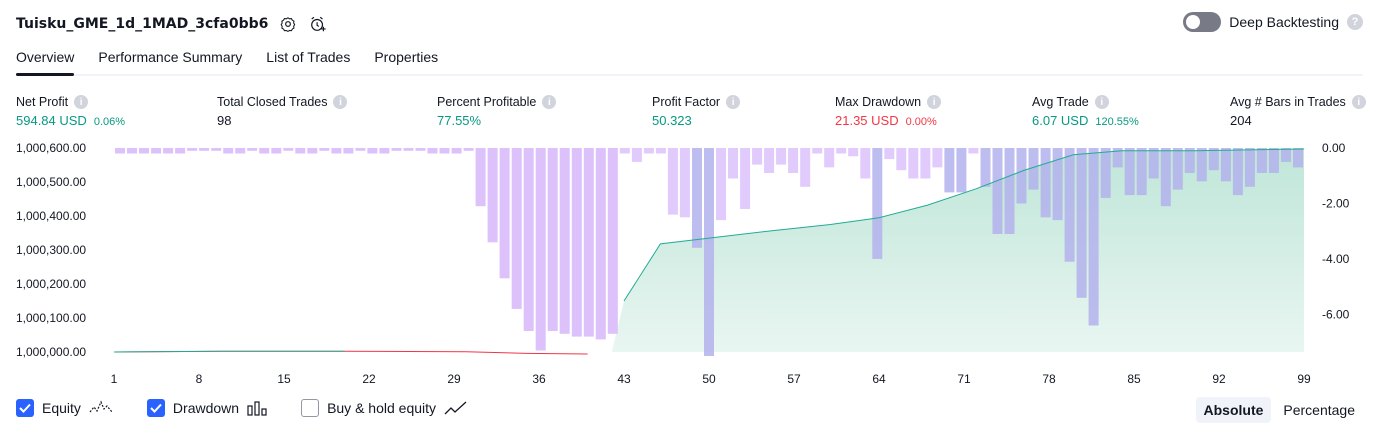 This screenshot has width=1379, height=435. I want to click on x-axis-tick-label: 15, so click(284, 379).